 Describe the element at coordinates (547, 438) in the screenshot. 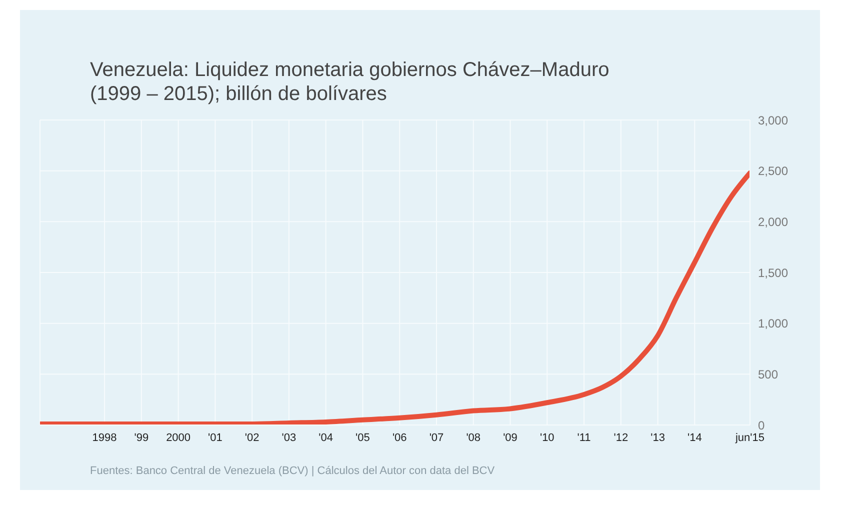

I see `x-tick-label: '10` at that location.